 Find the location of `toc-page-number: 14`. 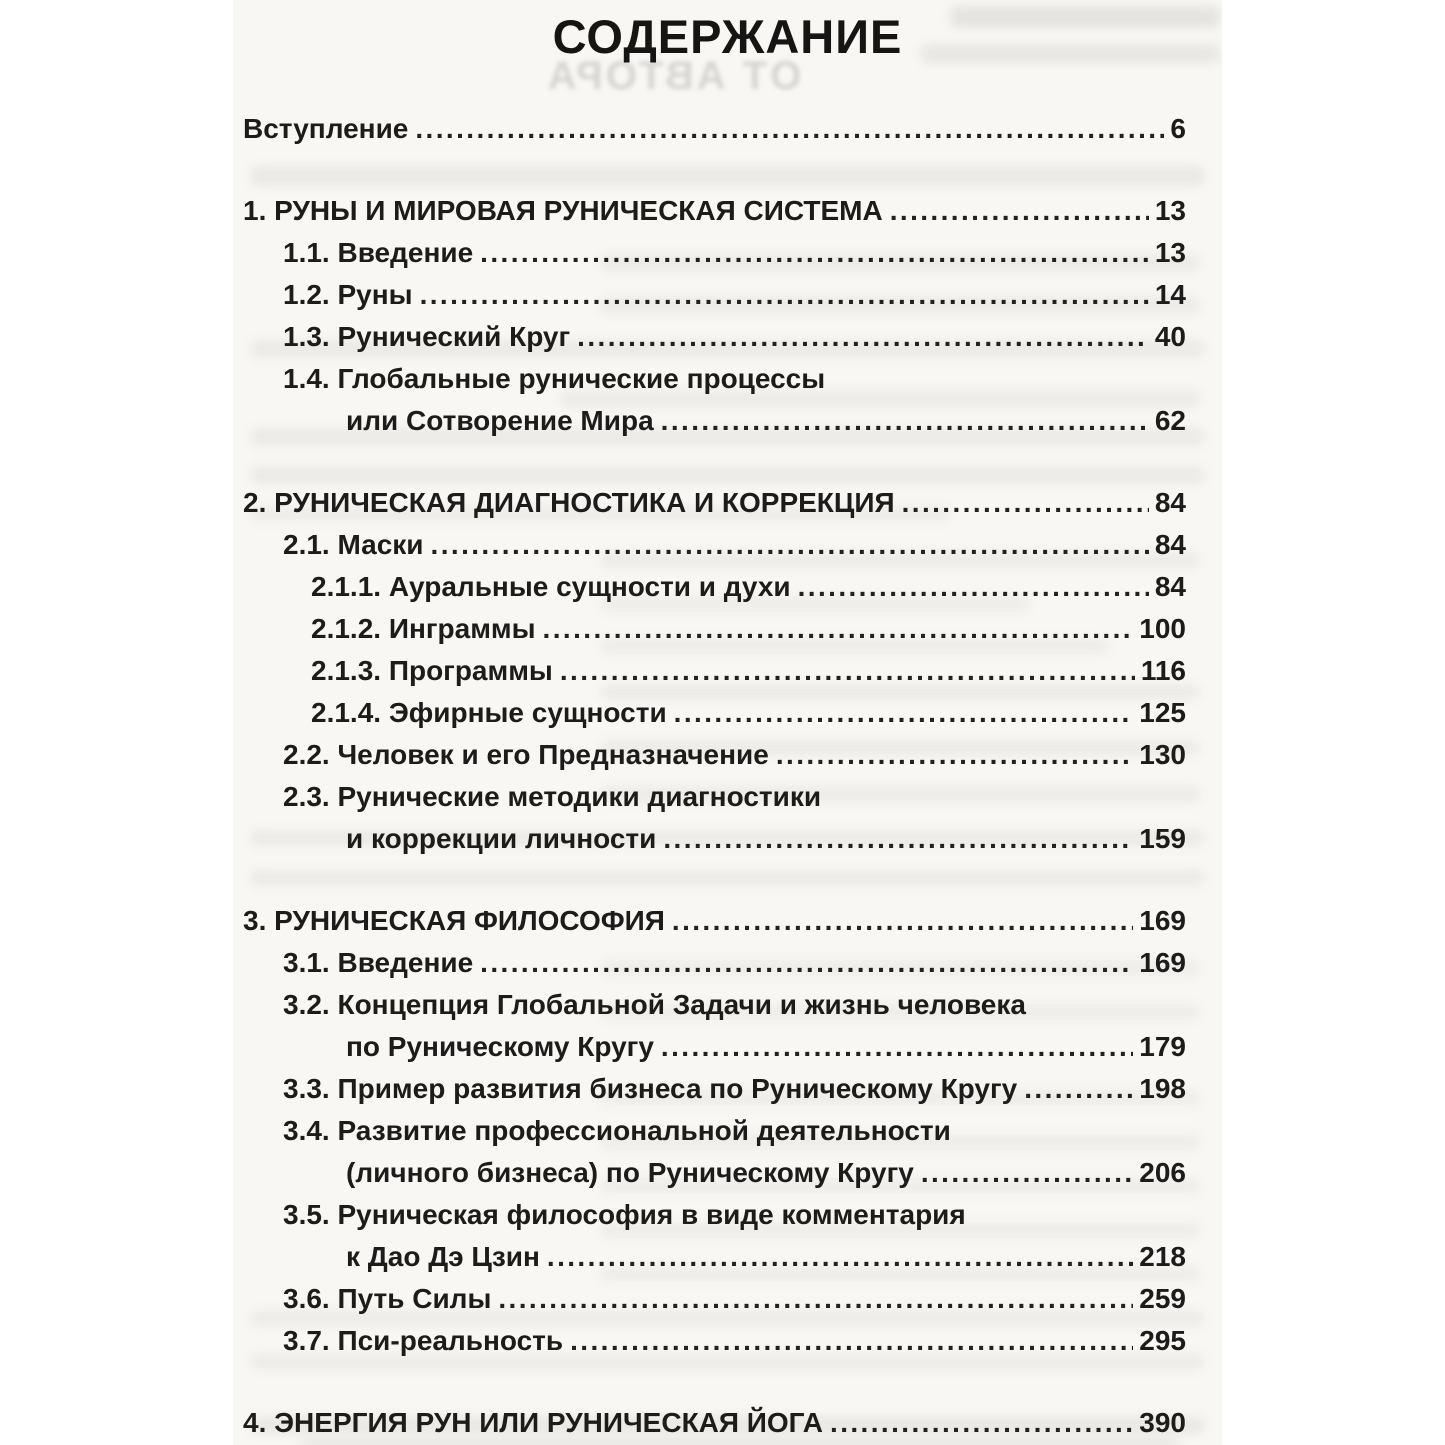

toc-page-number: 14 is located at coordinates (1170, 294).